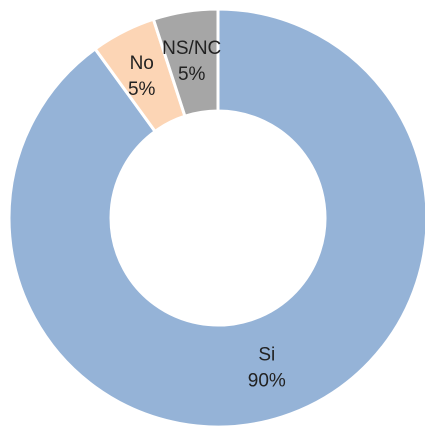  Describe the element at coordinates (267, 380) in the screenshot. I see `slice-value-label: 90%` at that location.